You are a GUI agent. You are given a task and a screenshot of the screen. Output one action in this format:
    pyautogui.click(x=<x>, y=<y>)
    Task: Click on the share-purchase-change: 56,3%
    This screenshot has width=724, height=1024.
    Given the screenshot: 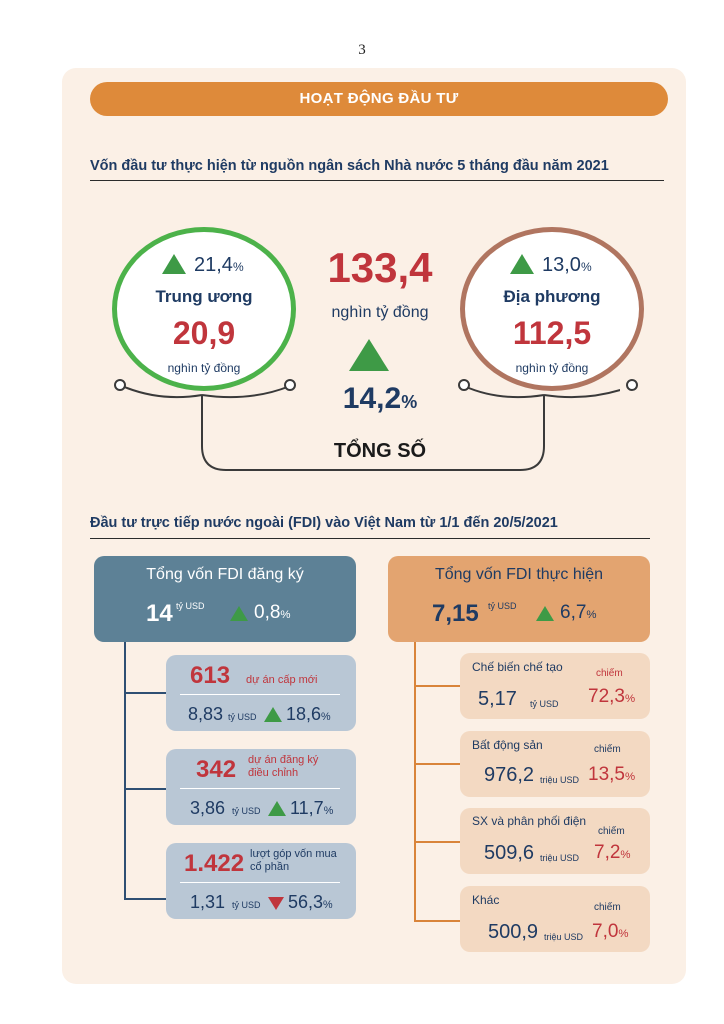 What is the action you would take?
    pyautogui.click(x=310, y=902)
    